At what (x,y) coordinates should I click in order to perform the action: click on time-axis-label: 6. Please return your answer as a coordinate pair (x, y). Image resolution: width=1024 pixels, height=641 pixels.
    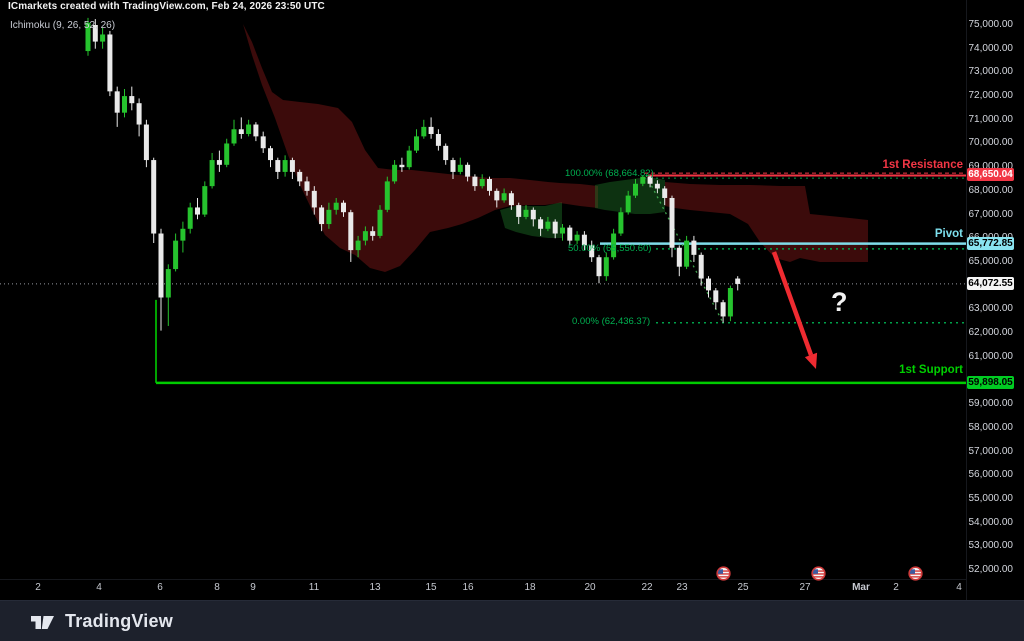
    Looking at the image, I should click on (160, 587).